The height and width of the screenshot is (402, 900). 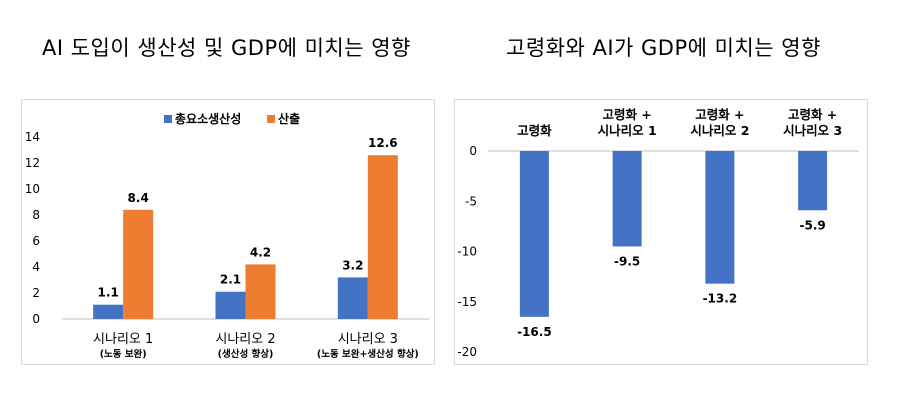 I want to click on data-label: 1.1, so click(x=108, y=293).